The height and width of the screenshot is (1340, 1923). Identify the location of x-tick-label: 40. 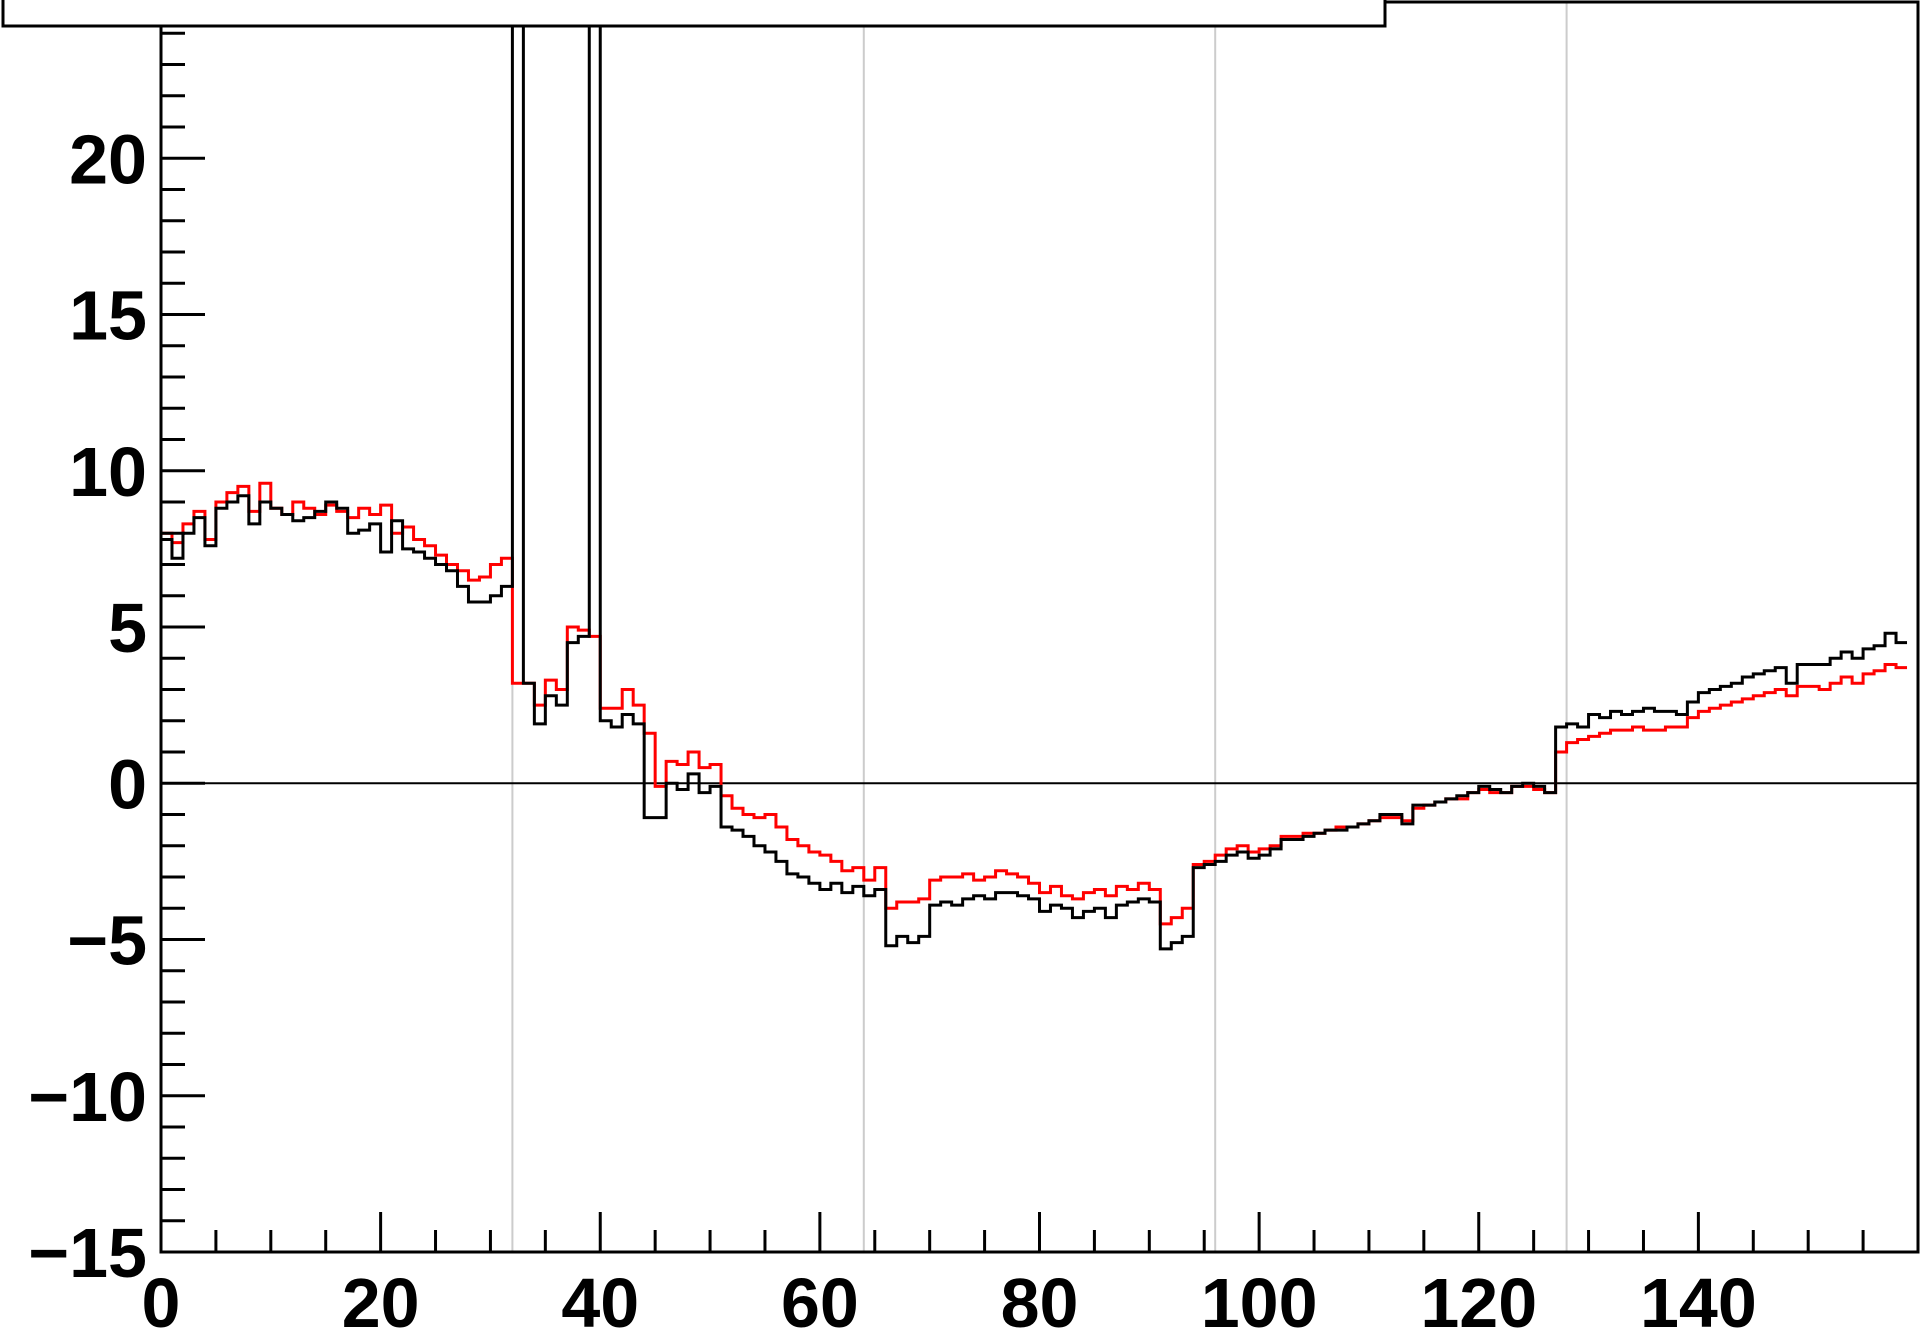
(600, 1302).